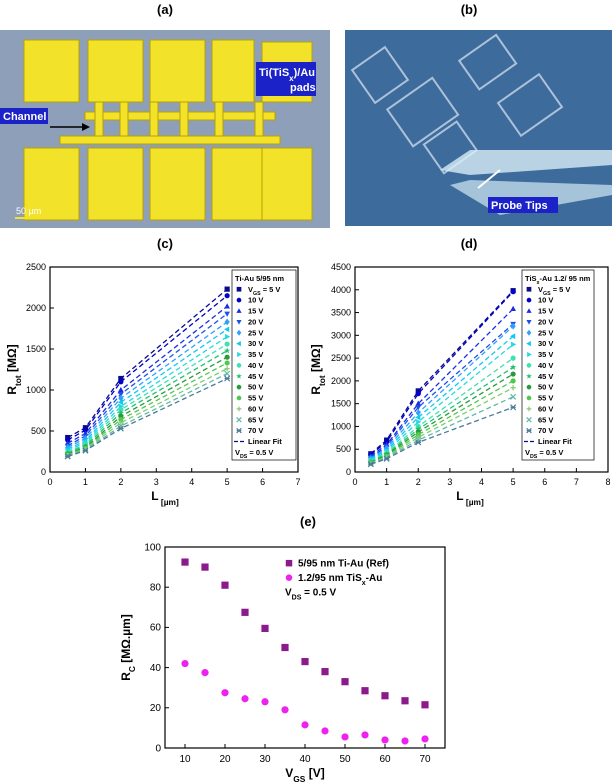 This screenshot has height=784, width=614. I want to click on legend-label: 70 V, so click(255, 430).